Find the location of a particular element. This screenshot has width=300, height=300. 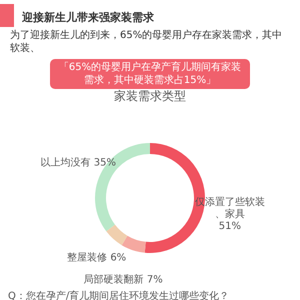

slice-label: 整屋装修 6% is located at coordinates (96, 258).